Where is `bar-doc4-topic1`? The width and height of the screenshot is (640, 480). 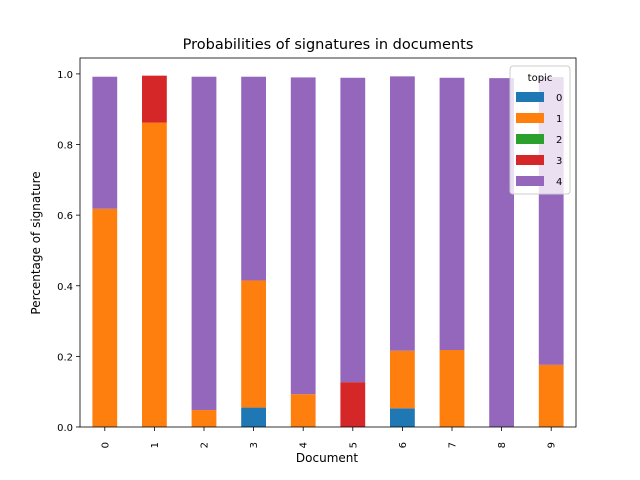 bar-doc4-topic1 is located at coordinates (303, 410).